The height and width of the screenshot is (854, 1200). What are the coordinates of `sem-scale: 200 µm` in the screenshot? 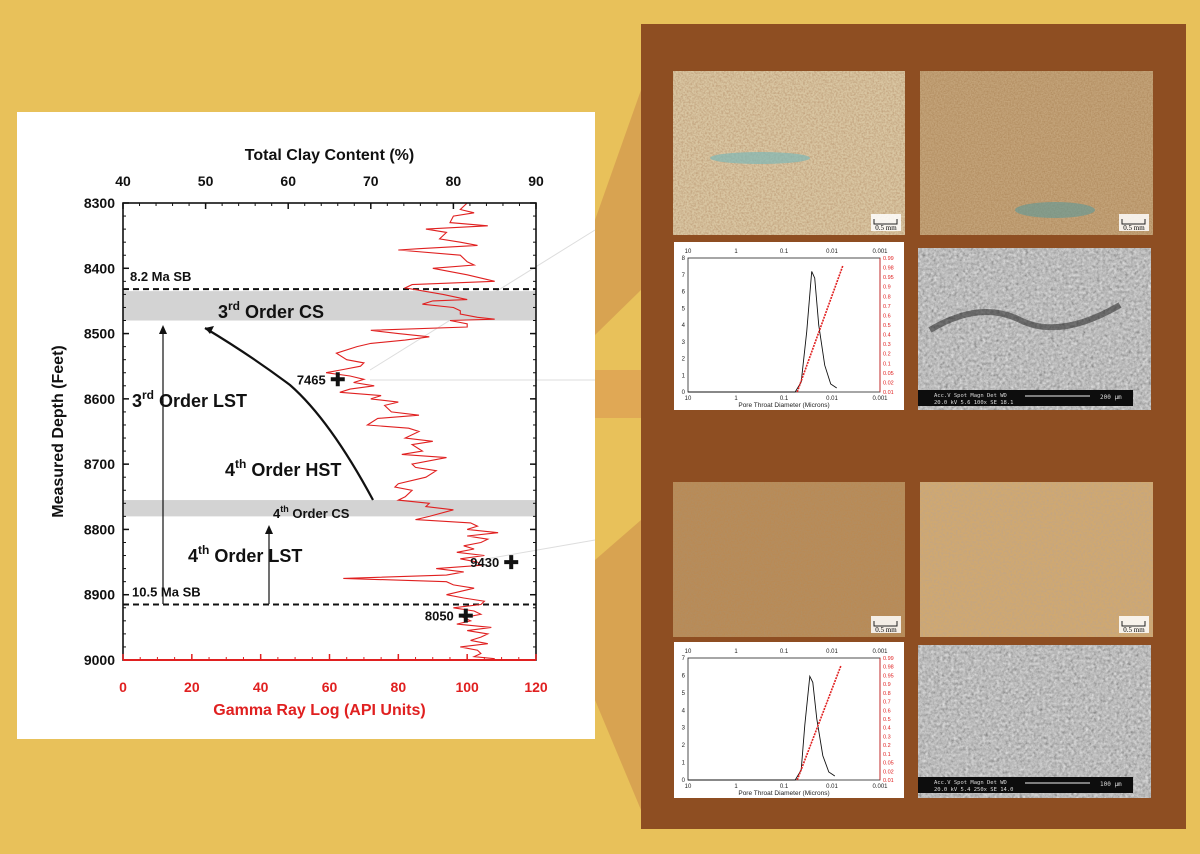 It's located at (1111, 397).